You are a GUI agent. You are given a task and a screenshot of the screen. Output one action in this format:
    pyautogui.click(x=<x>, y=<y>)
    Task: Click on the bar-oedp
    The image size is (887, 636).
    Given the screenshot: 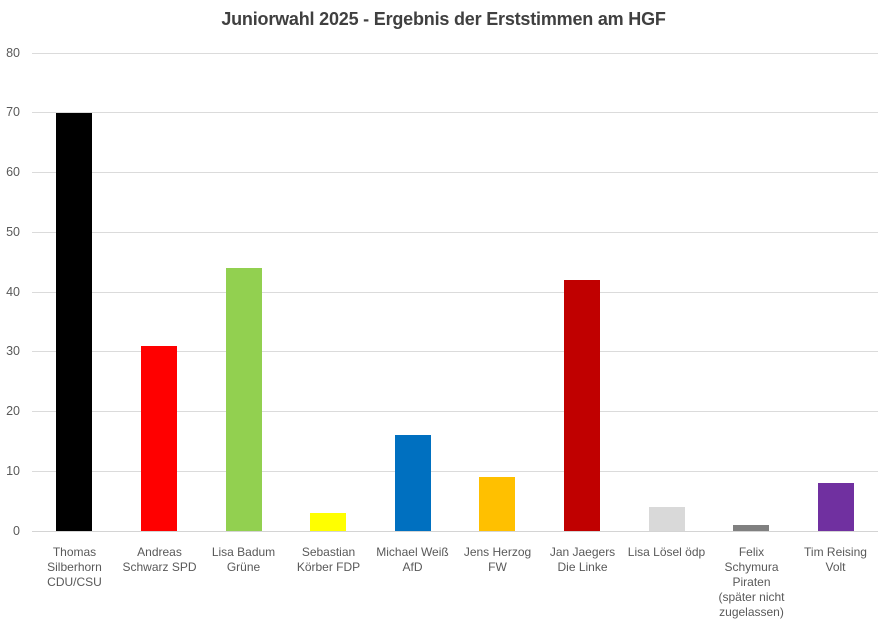 What is the action you would take?
    pyautogui.click(x=667, y=519)
    